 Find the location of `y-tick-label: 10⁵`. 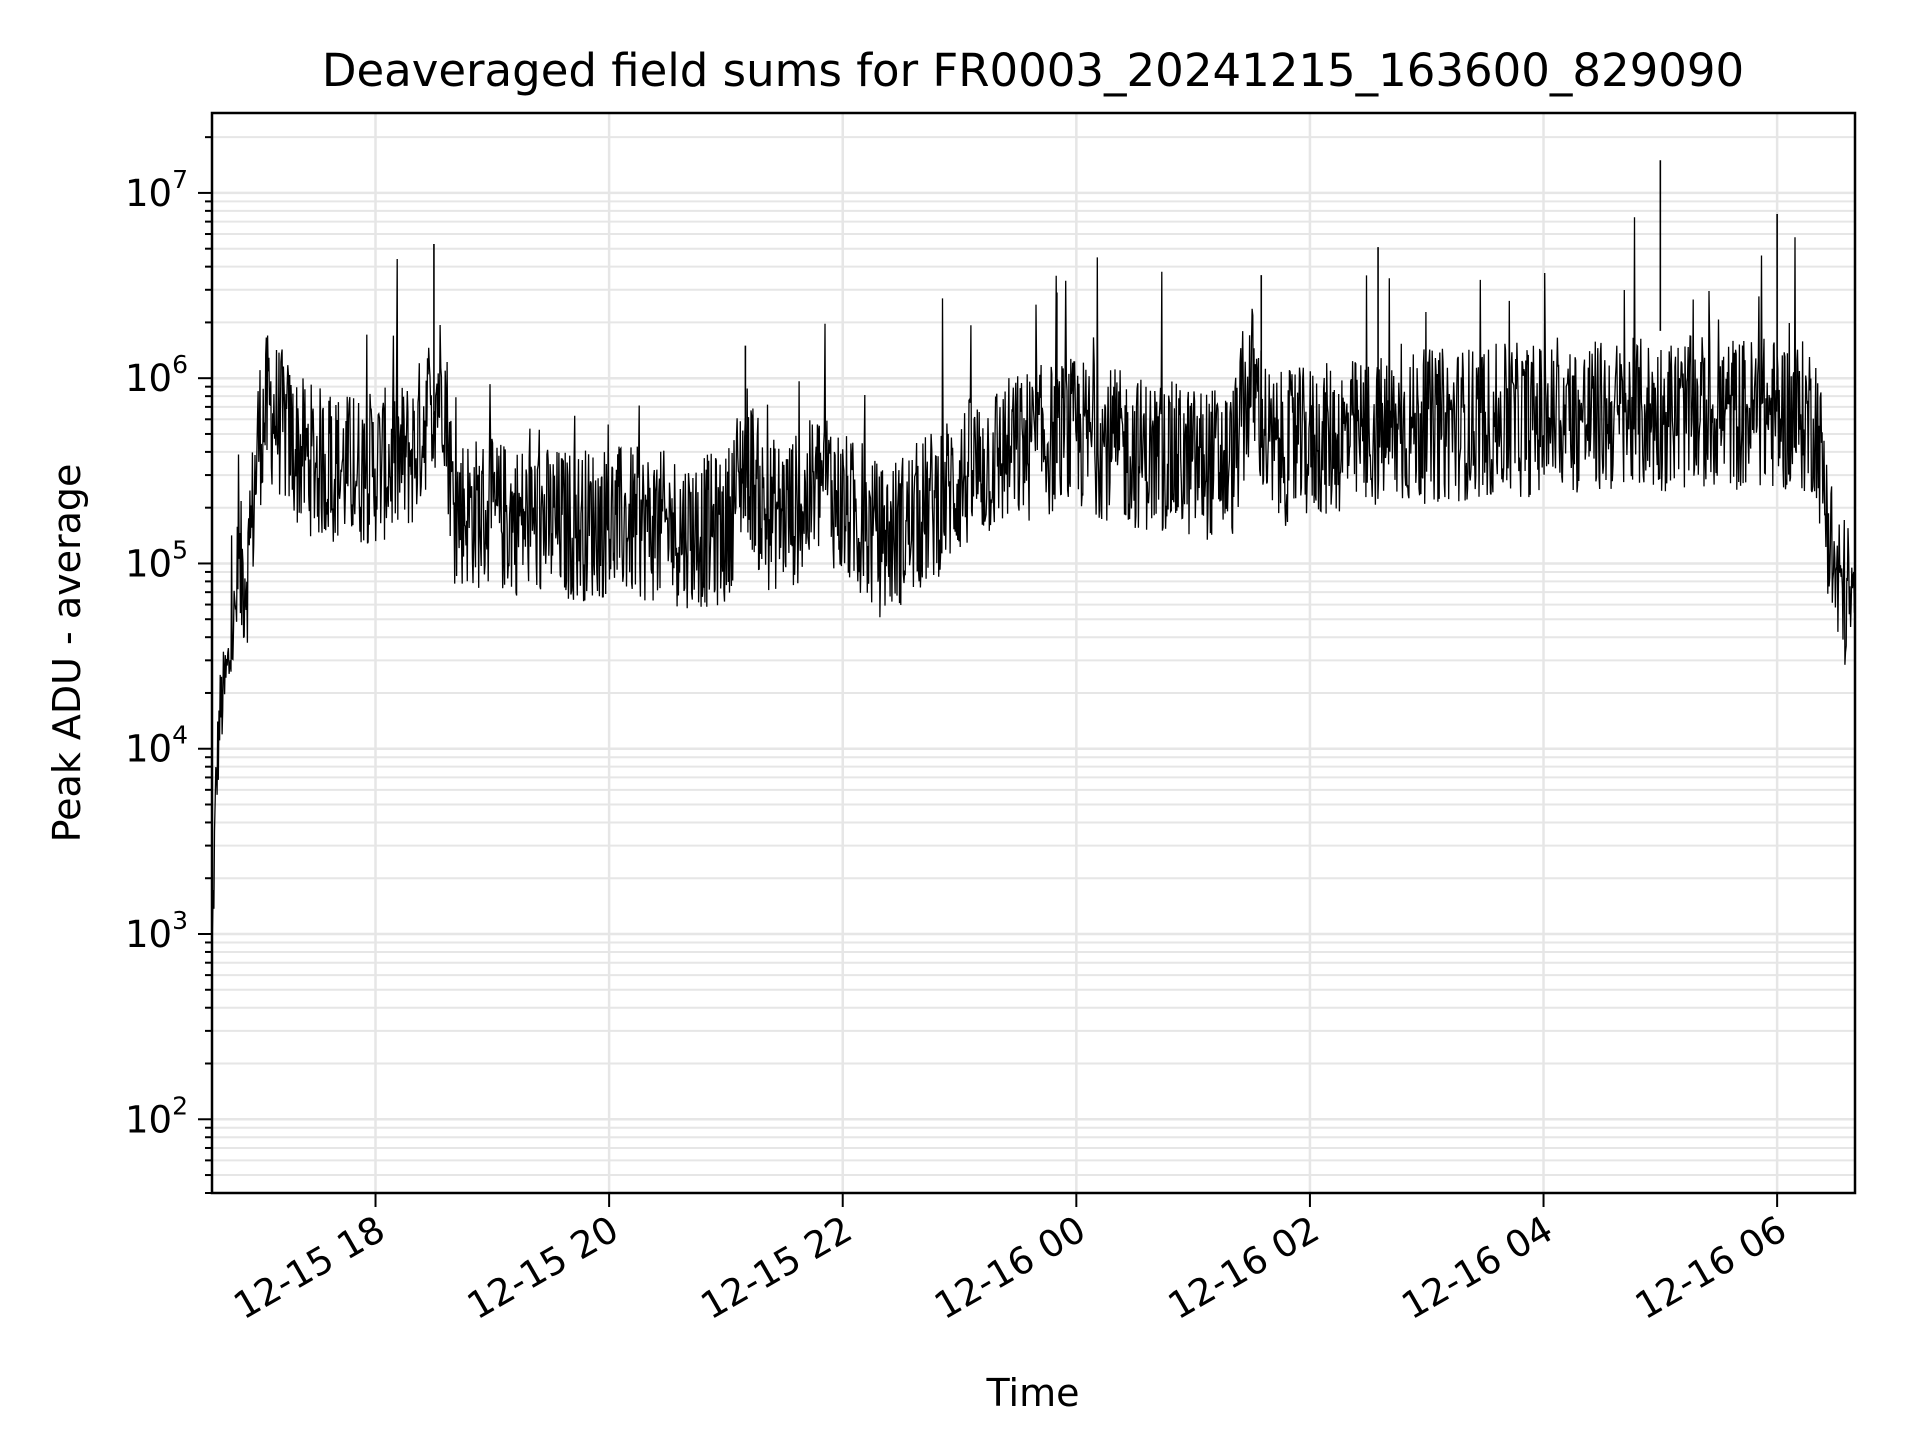

y-tick-label: 10⁵ is located at coordinates (156, 560).